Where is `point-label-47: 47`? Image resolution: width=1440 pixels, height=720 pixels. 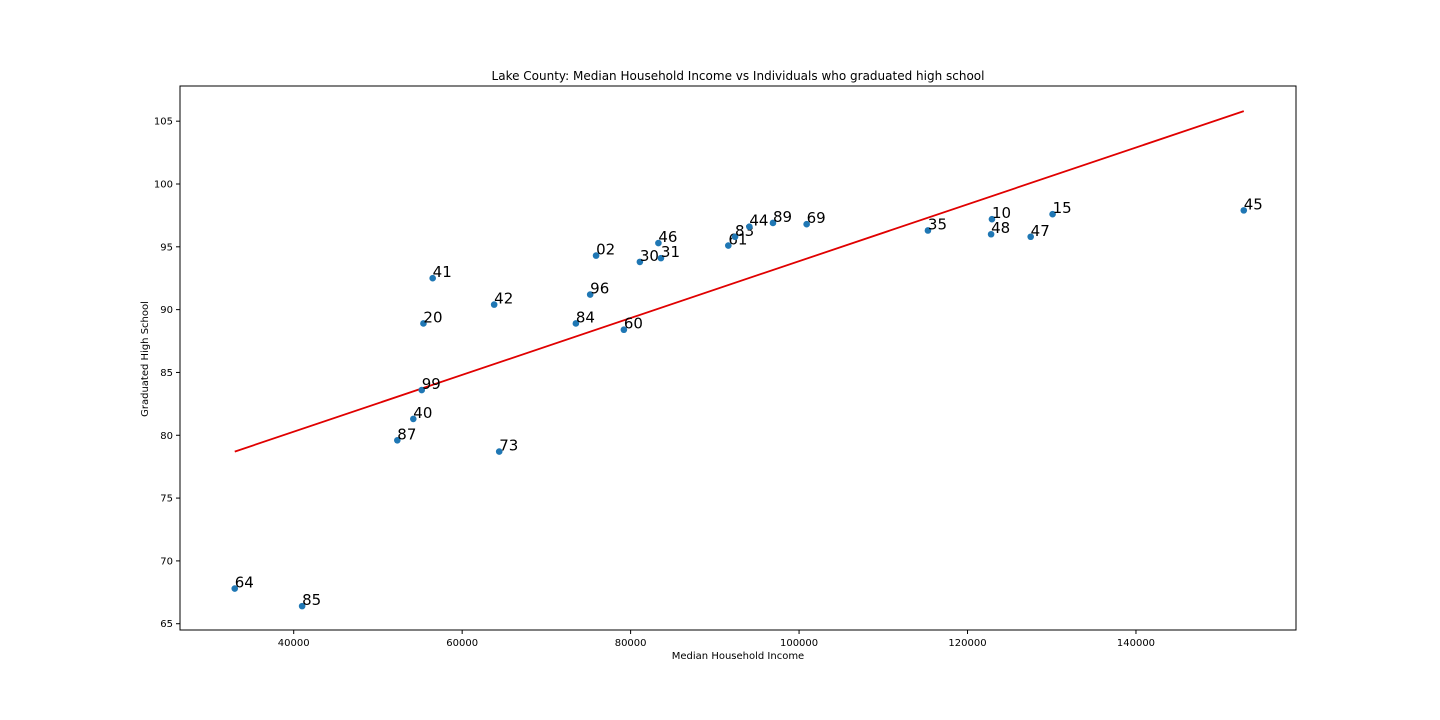
point-label-47: 47 is located at coordinates (1040, 231).